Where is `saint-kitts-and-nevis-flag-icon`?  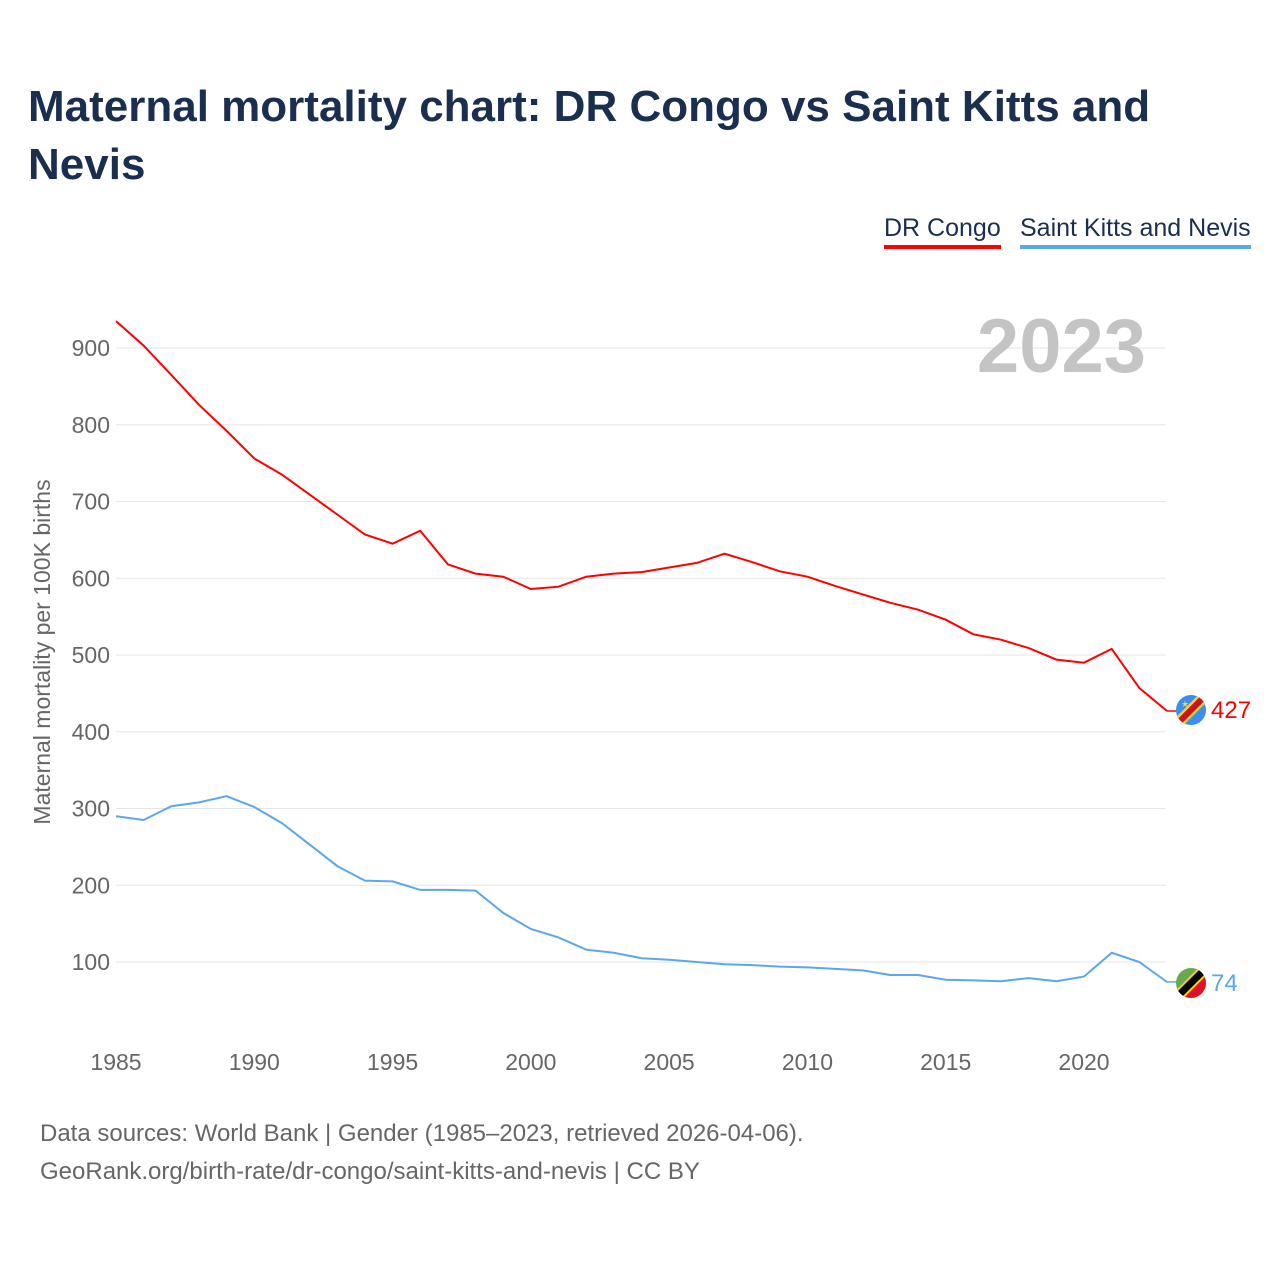 saint-kitts-and-nevis-flag-icon is located at coordinates (1191, 983).